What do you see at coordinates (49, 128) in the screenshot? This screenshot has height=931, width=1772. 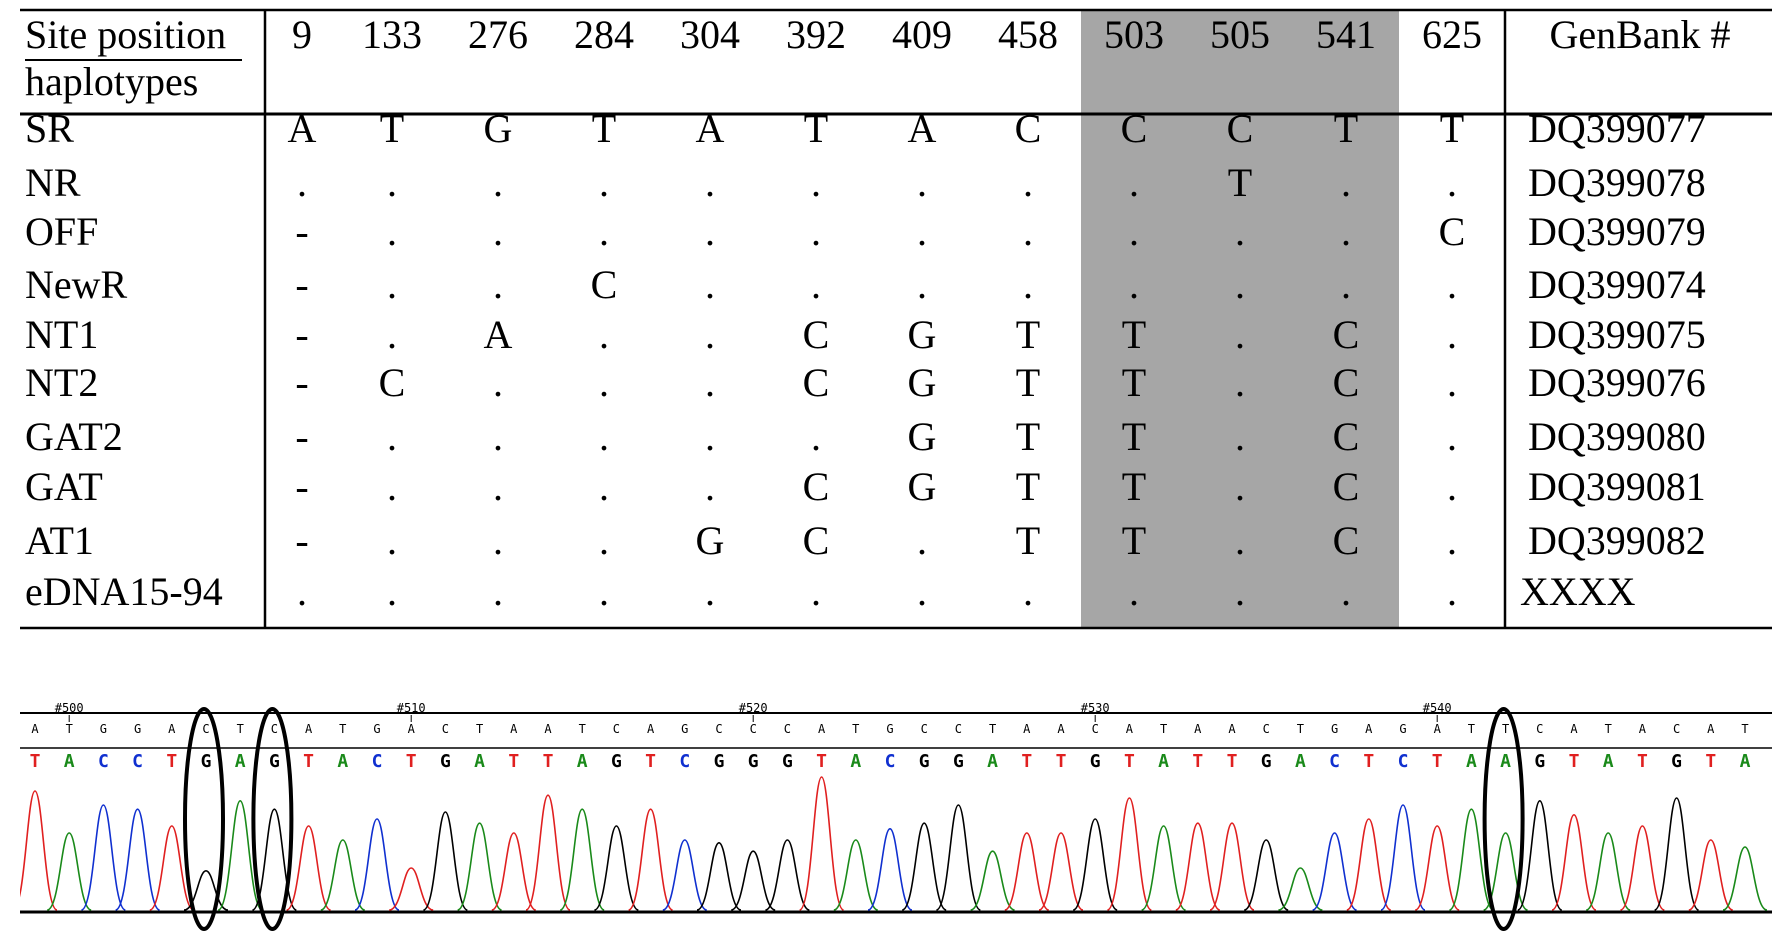 I see `haplotype-name: SR` at bounding box center [49, 128].